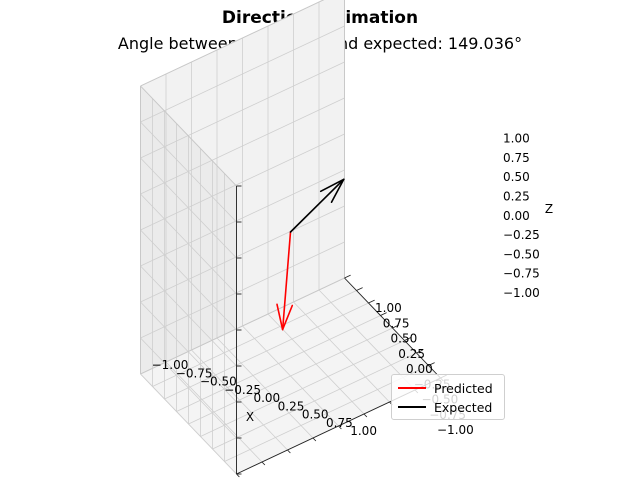  I want to click on x-axis-label: X, so click(250, 417).